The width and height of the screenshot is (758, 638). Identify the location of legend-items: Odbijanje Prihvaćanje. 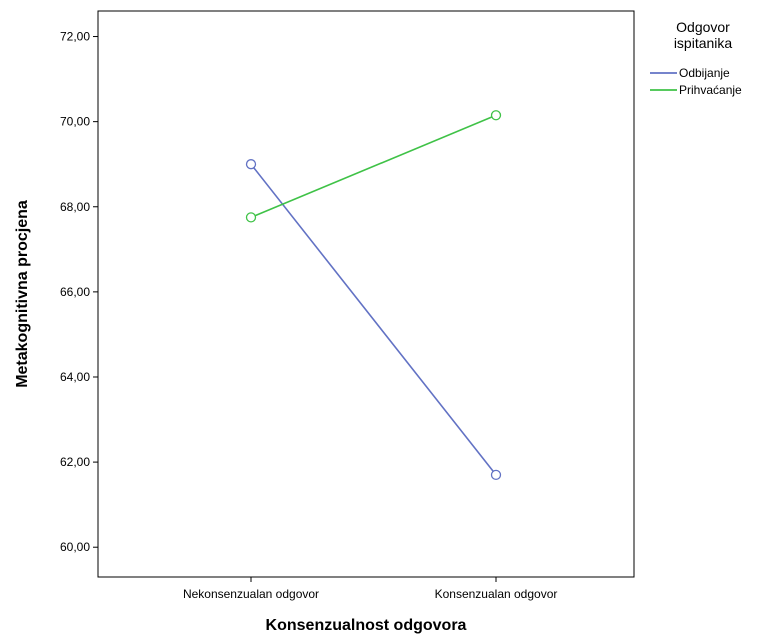
(696, 81).